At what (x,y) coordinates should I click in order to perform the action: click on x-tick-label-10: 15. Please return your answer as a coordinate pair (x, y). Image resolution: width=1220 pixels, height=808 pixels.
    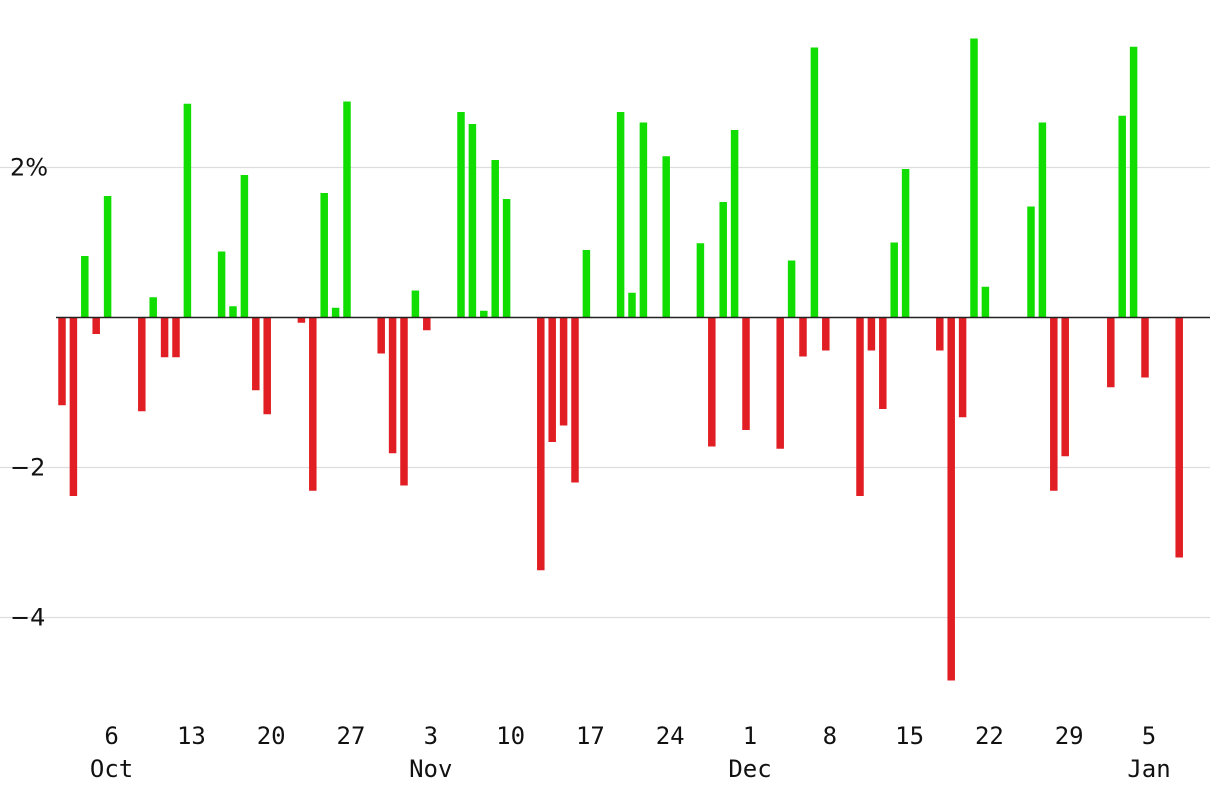
    Looking at the image, I should click on (909, 736).